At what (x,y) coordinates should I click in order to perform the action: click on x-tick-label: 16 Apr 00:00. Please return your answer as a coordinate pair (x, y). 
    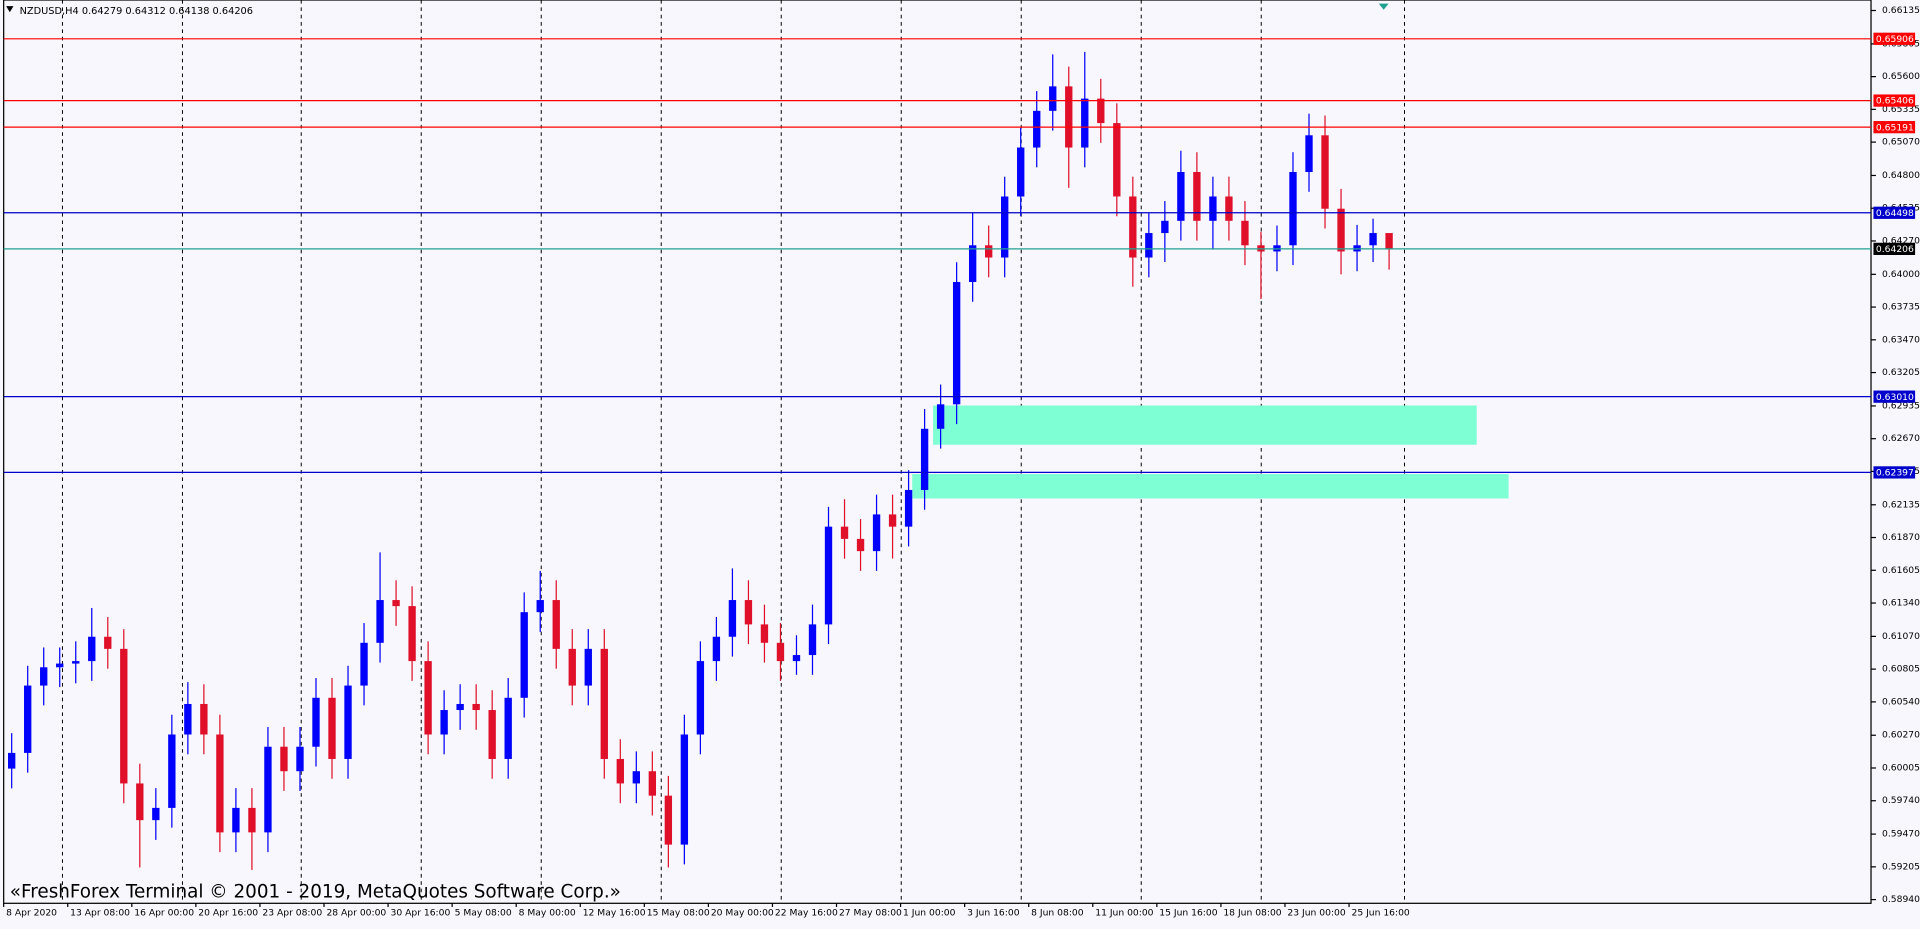
    Looking at the image, I should click on (164, 913).